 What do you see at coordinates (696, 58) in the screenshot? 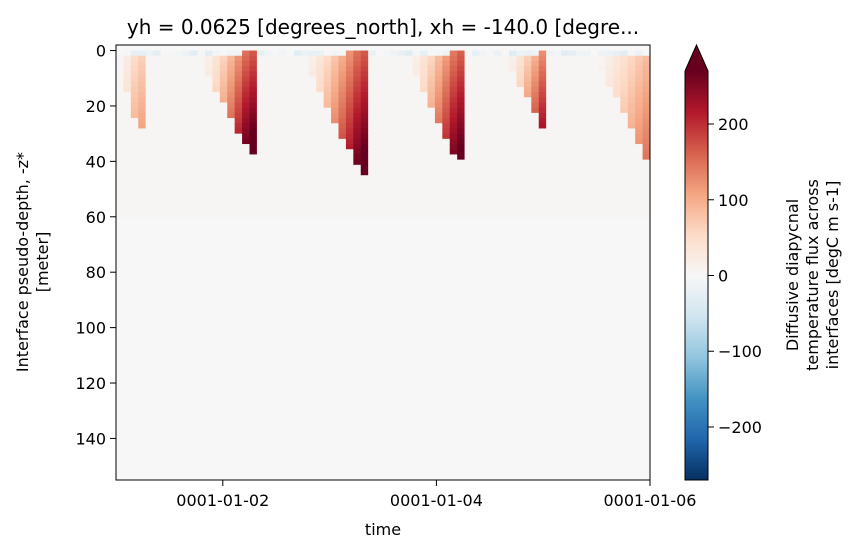
I see `colorbar-extend-triangle` at bounding box center [696, 58].